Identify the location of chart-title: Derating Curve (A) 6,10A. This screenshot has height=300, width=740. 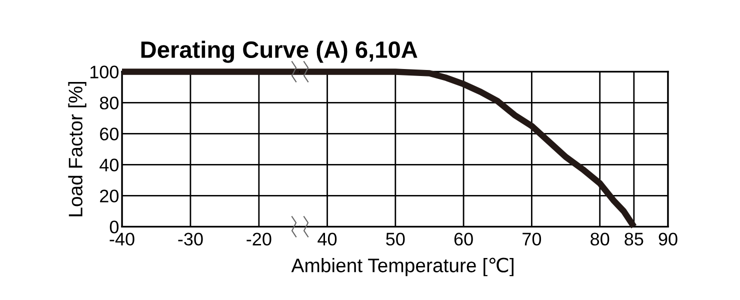
(279, 51).